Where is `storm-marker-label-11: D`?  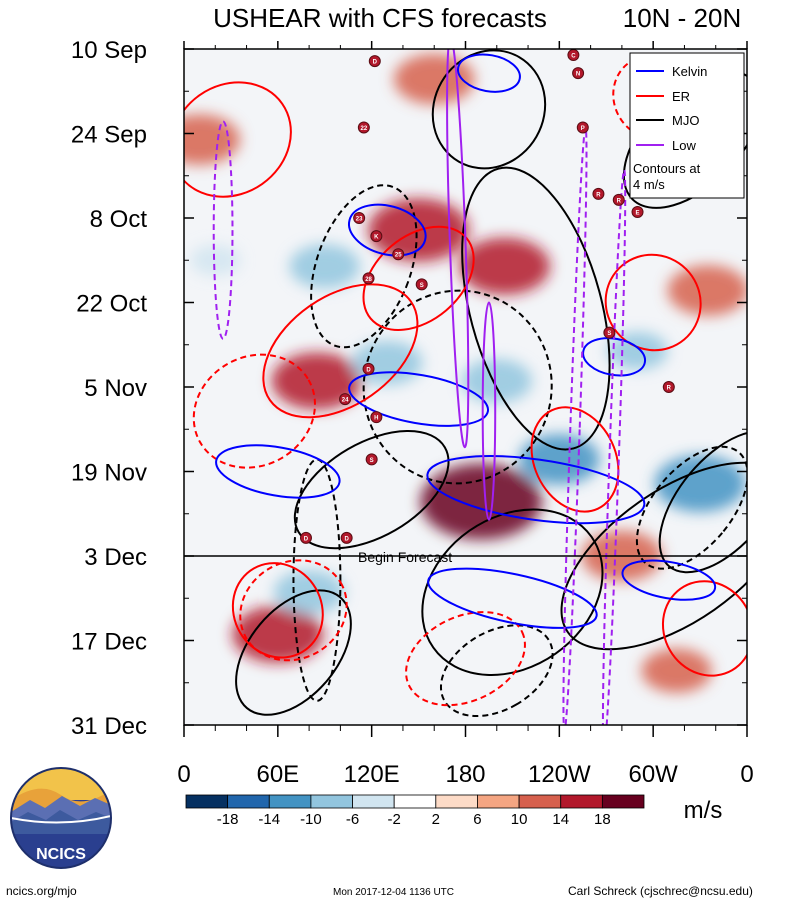
storm-marker-label-11: D is located at coordinates (306, 539).